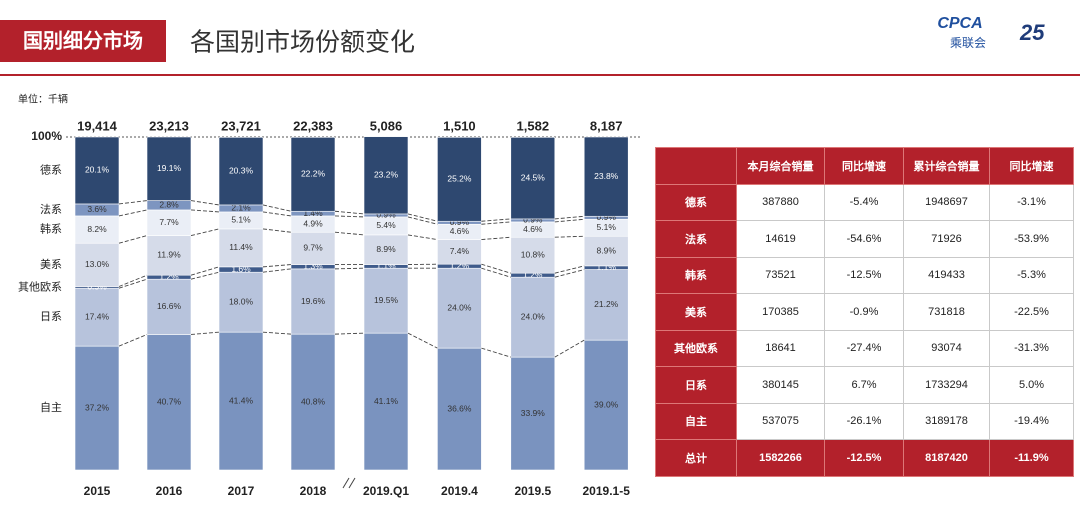 This screenshot has height=524, width=1080. I want to click on row-header: 总计, so click(696, 458).